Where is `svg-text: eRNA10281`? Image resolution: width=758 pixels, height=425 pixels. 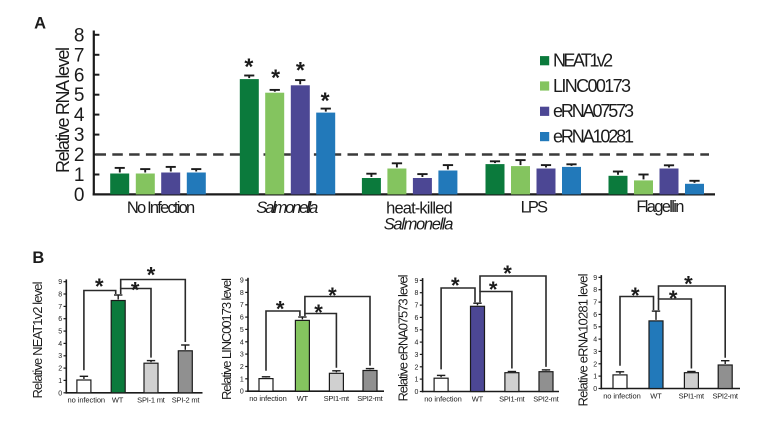
svg-text: eRNA10281 is located at coordinates (593, 137).